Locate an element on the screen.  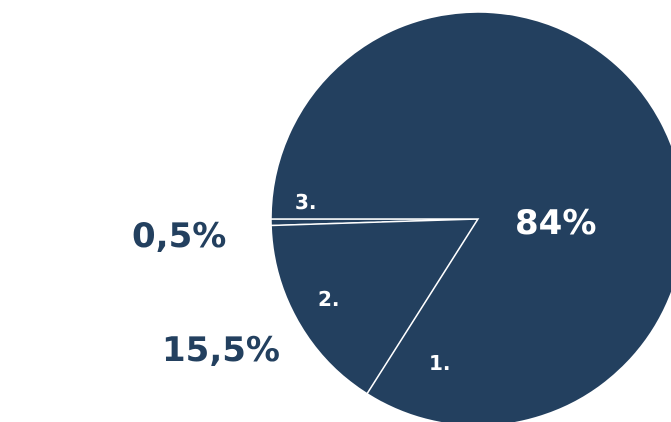
slice-label-3: 3. is located at coordinates (306, 202).